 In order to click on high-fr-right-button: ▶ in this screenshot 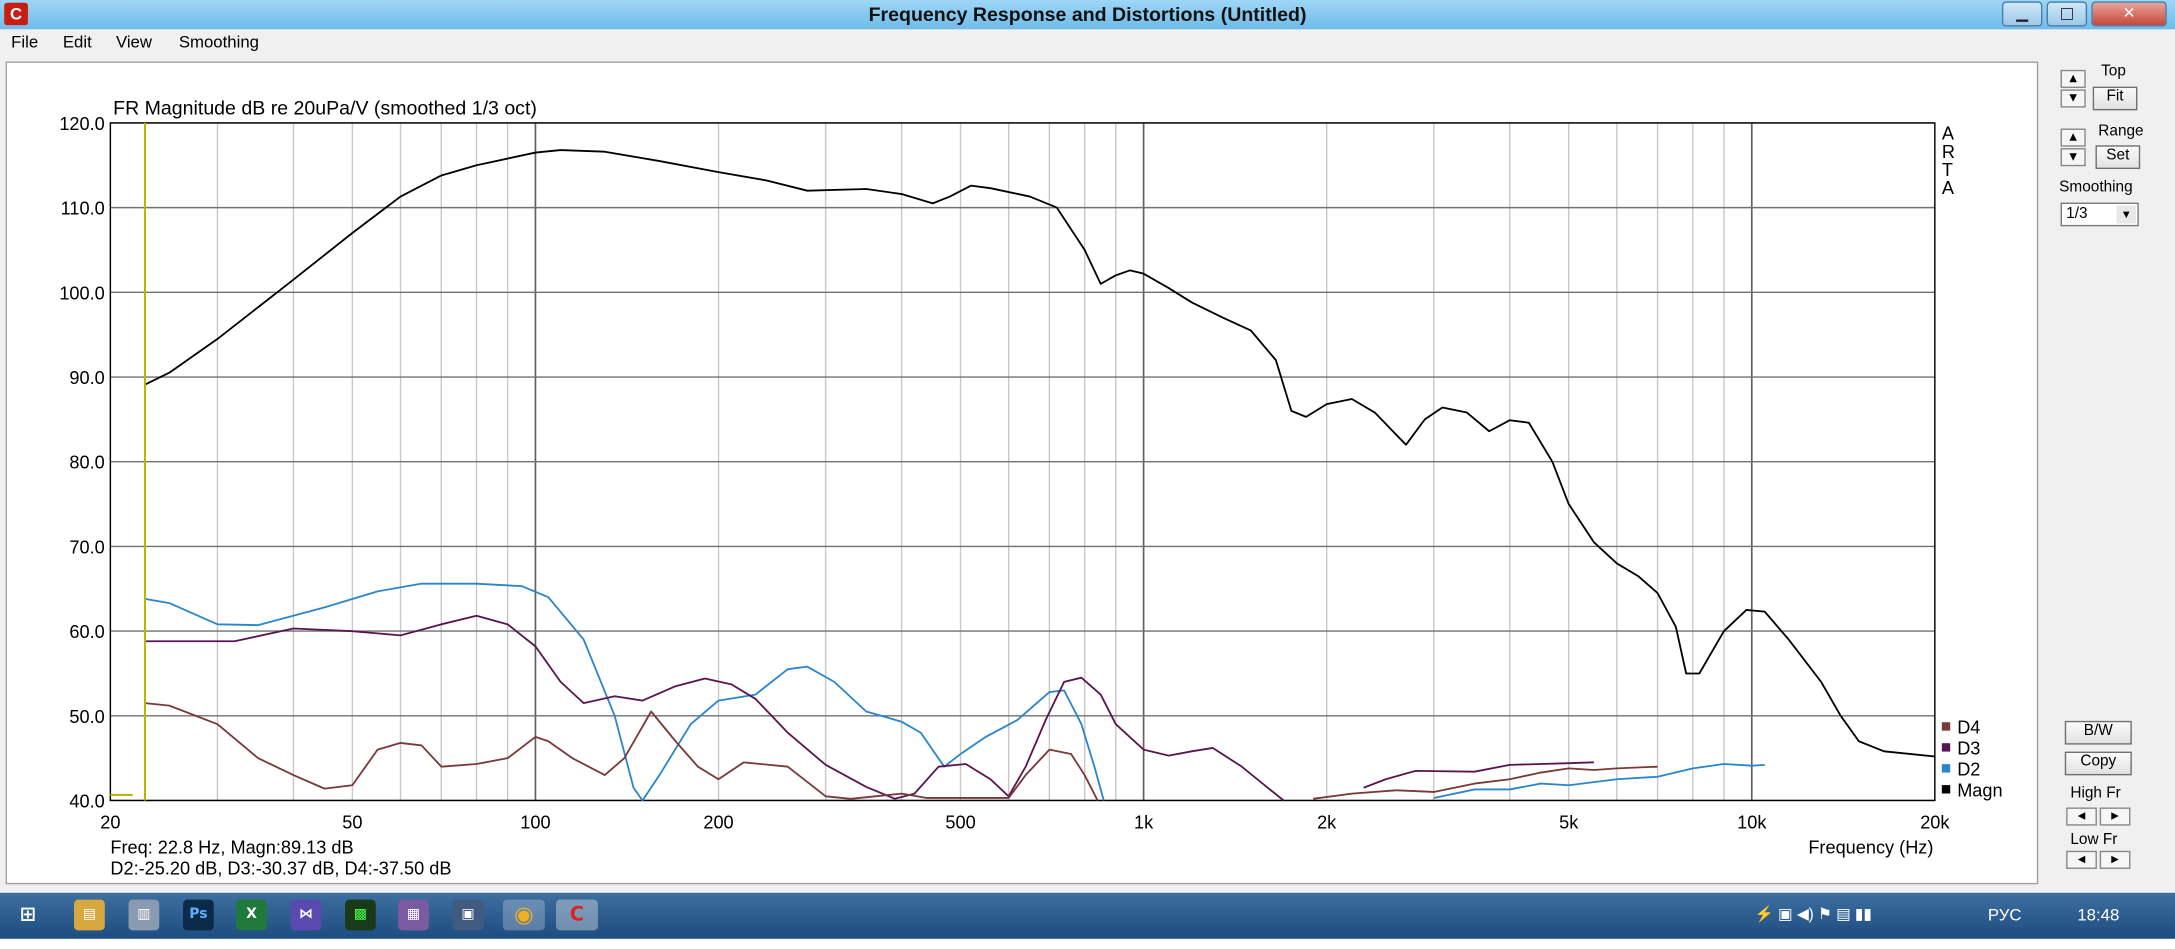, I will do `click(2115, 816)`.